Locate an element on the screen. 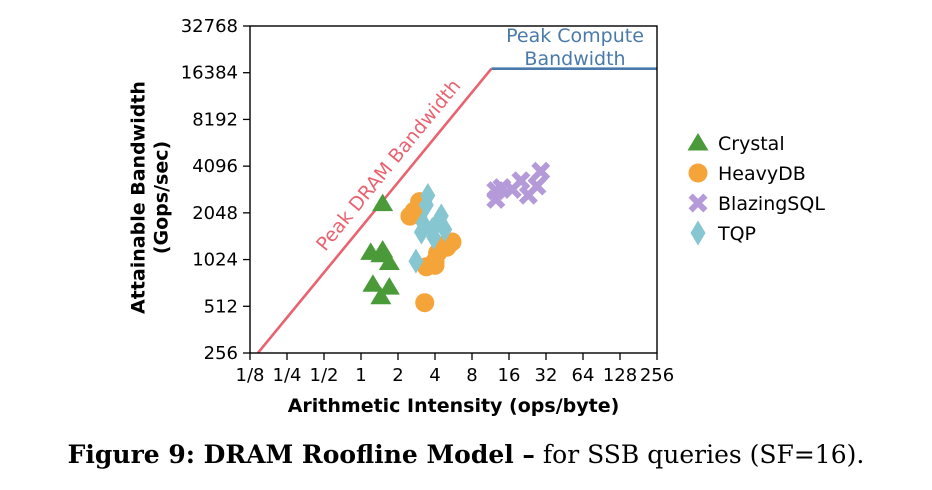 The image size is (932, 490). series-heavydb is located at coordinates (431, 252).